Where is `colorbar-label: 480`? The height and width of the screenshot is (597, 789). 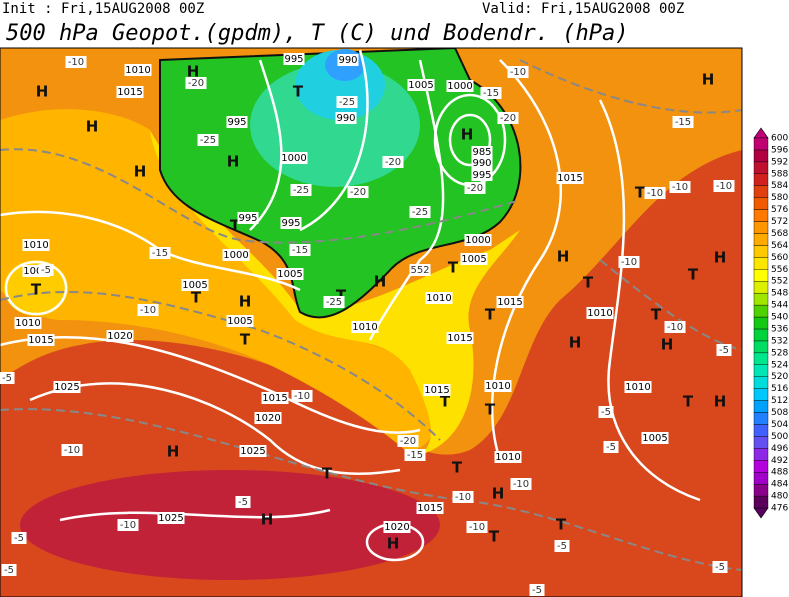
colorbar-label: 480 is located at coordinates (779, 497).